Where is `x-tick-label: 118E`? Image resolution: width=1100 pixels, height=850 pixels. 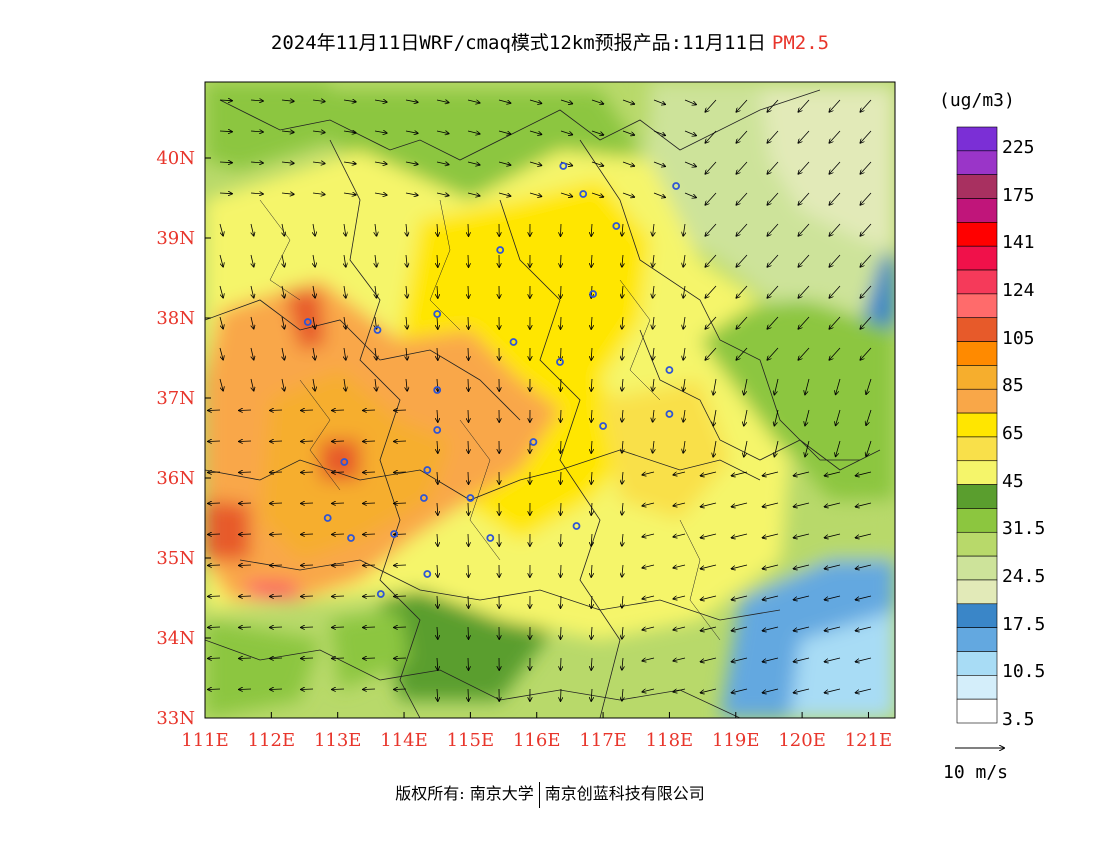
x-tick-label: 118E is located at coordinates (670, 740).